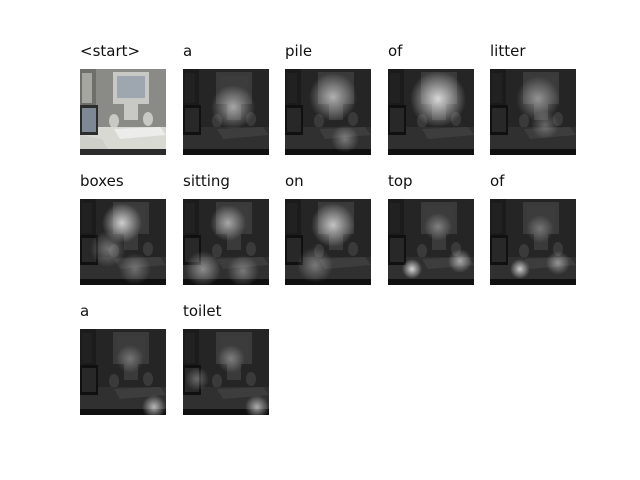 Image resolution: width=640 pixels, height=480 pixels. What do you see at coordinates (110, 51) in the screenshot?
I see `caption-word: <start>` at bounding box center [110, 51].